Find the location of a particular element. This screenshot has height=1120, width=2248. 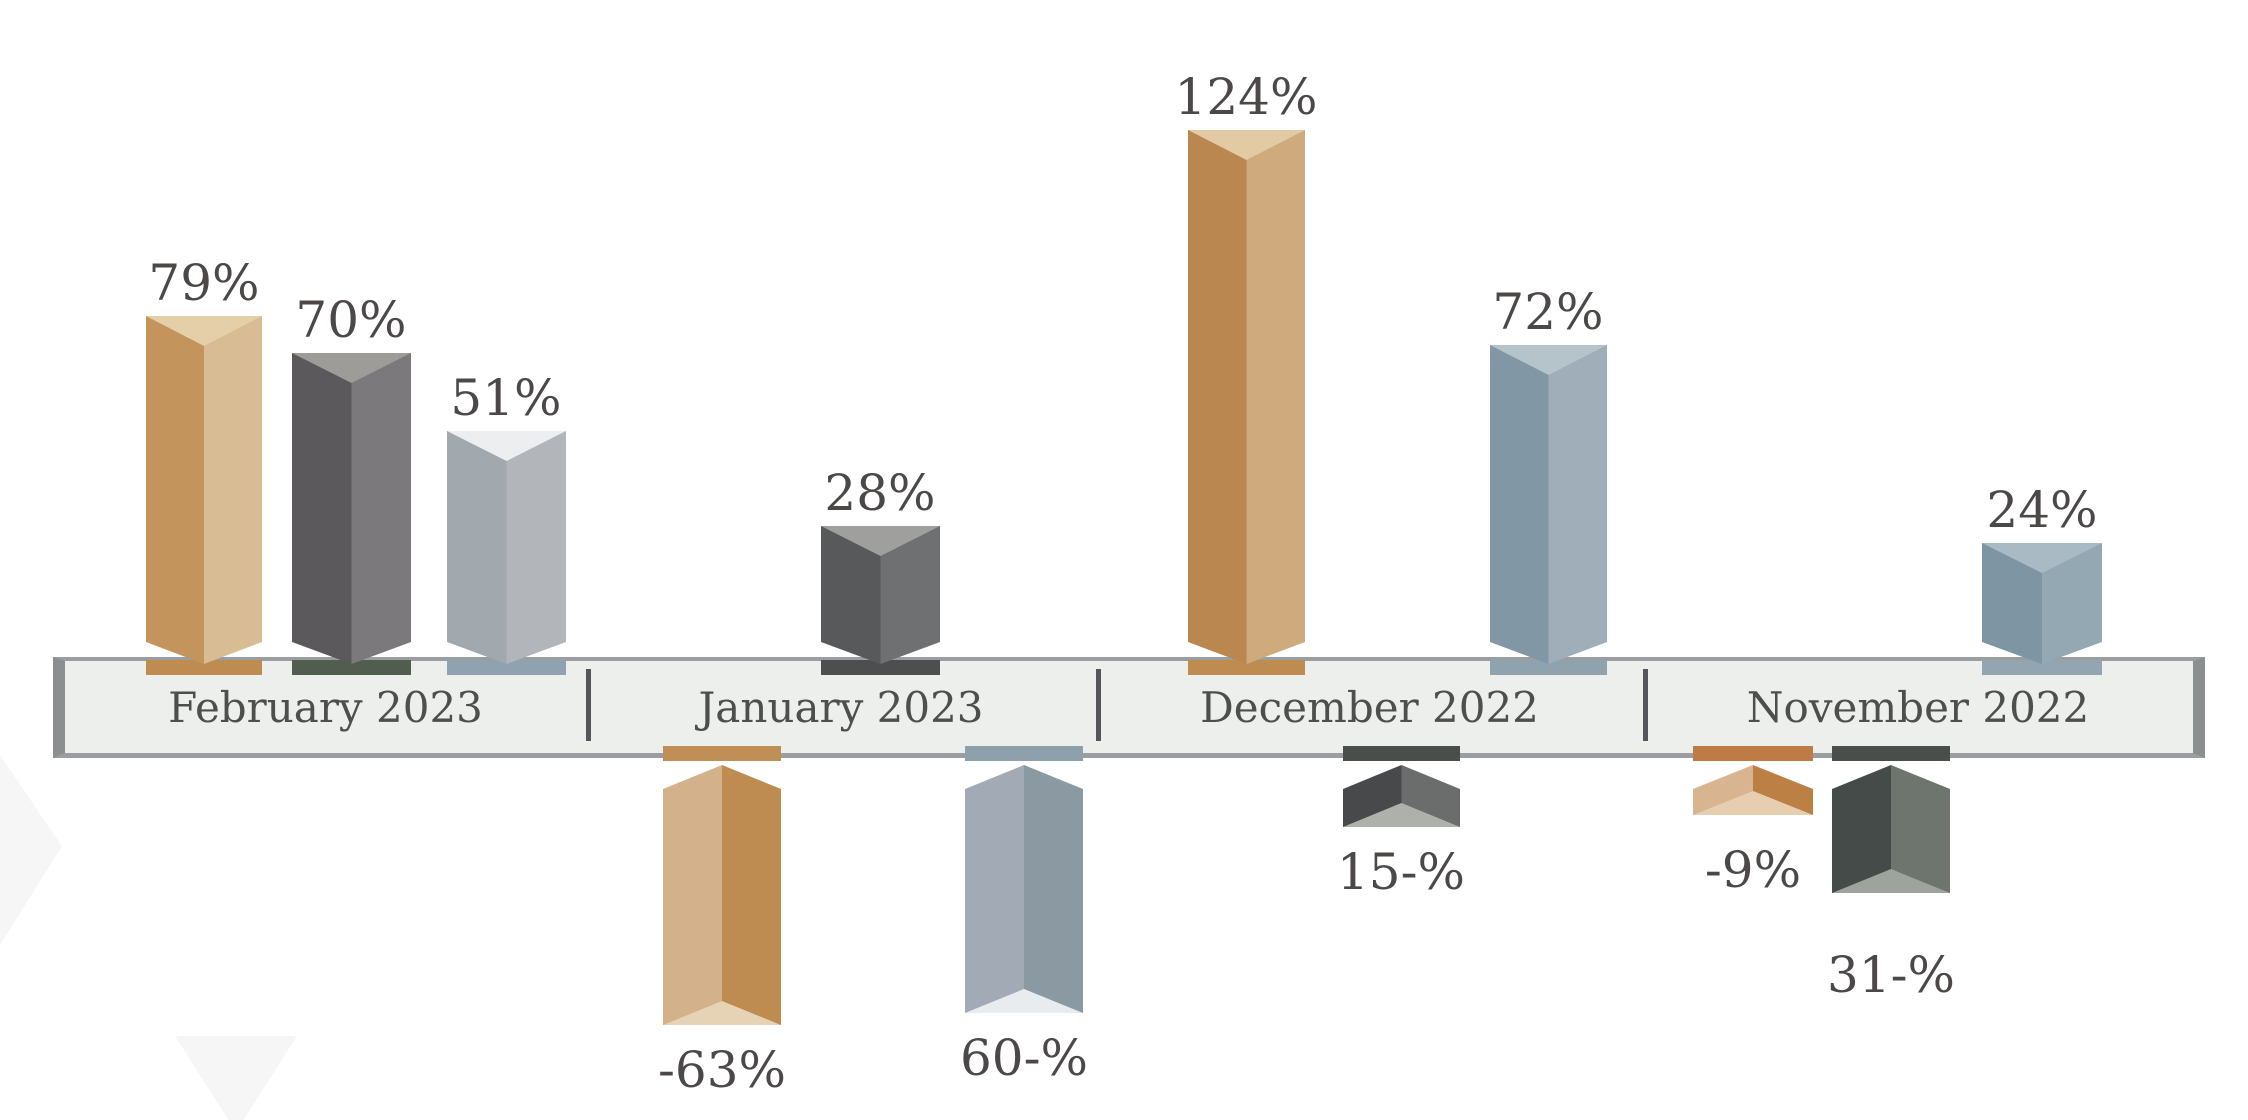

bar-value-label-dec-gold: 124% is located at coordinates (1246, 97).